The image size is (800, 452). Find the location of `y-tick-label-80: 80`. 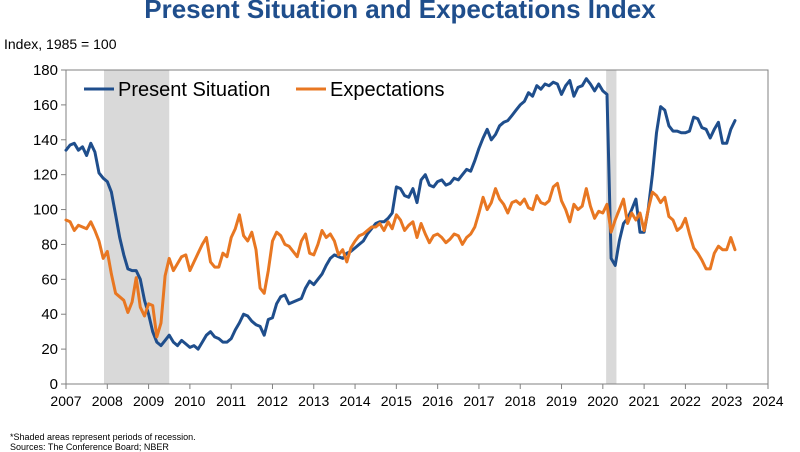

y-tick-label-80: 80 is located at coordinates (49, 244).